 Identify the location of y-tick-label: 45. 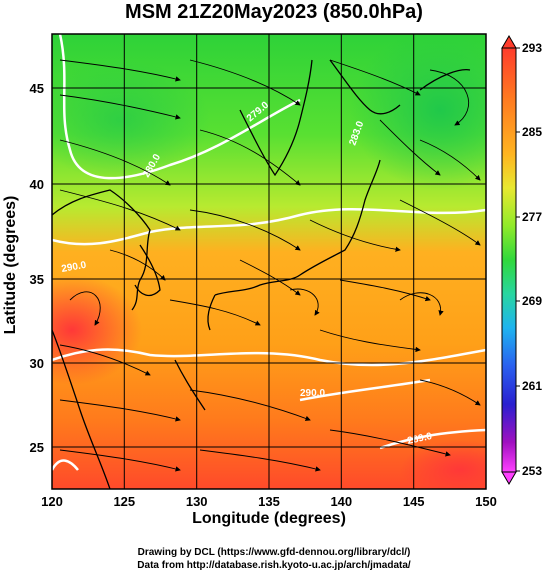
(37, 88).